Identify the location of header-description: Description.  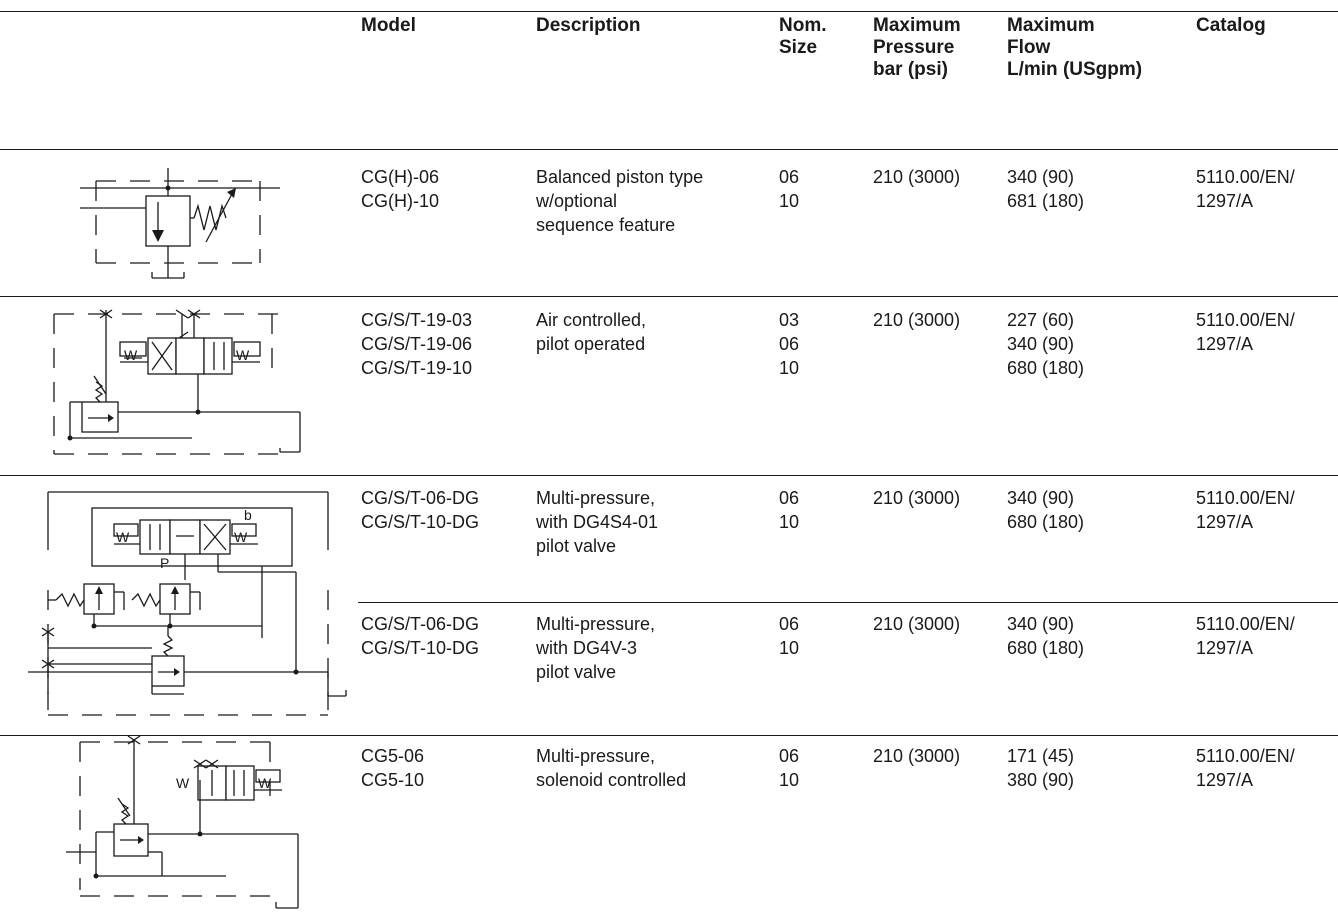
(588, 25).